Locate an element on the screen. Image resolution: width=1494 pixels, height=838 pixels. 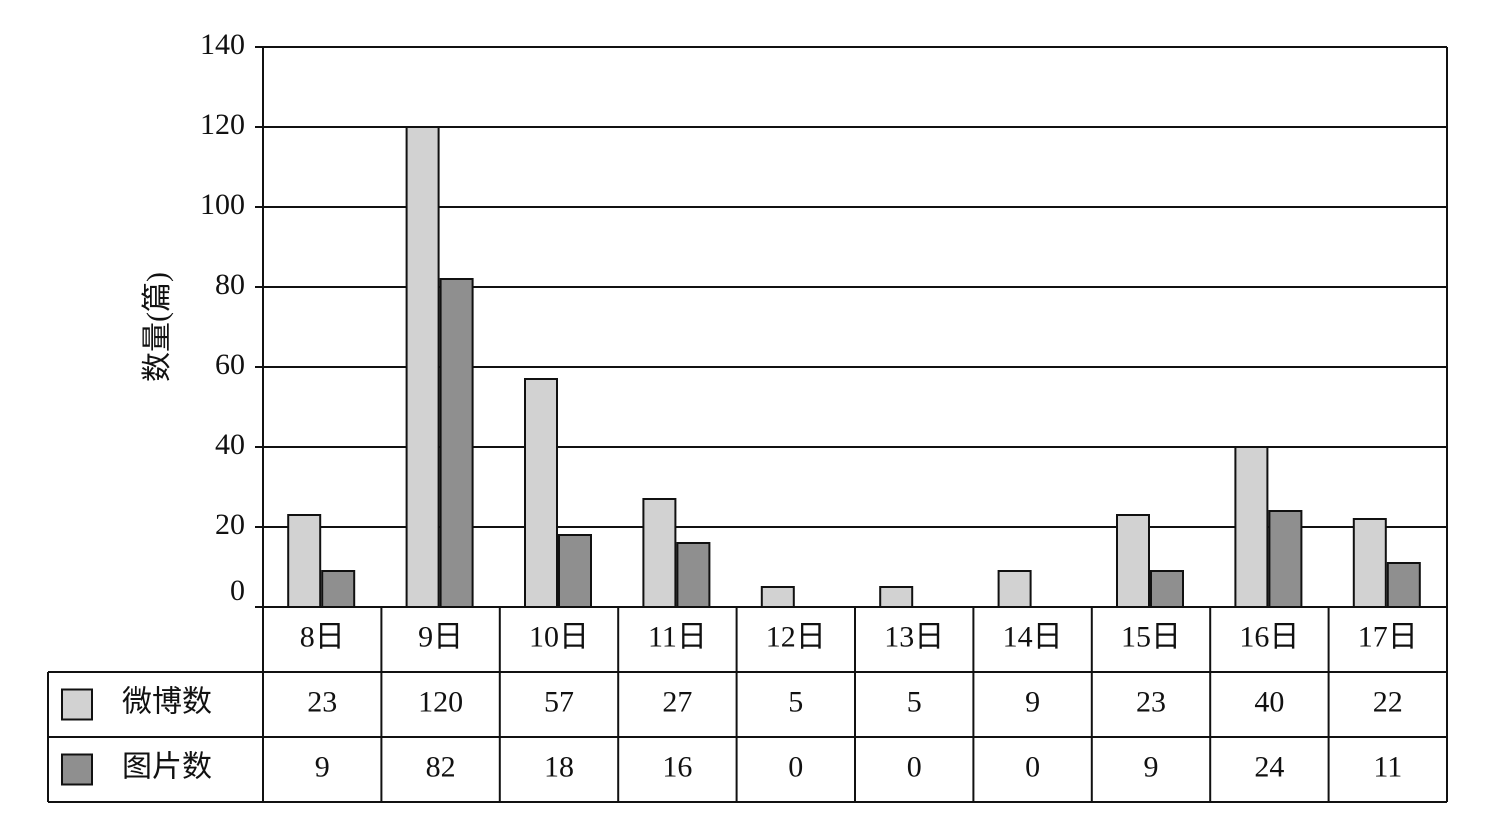
y-axis-label: 数量(篇) is located at coordinates (157, 327).